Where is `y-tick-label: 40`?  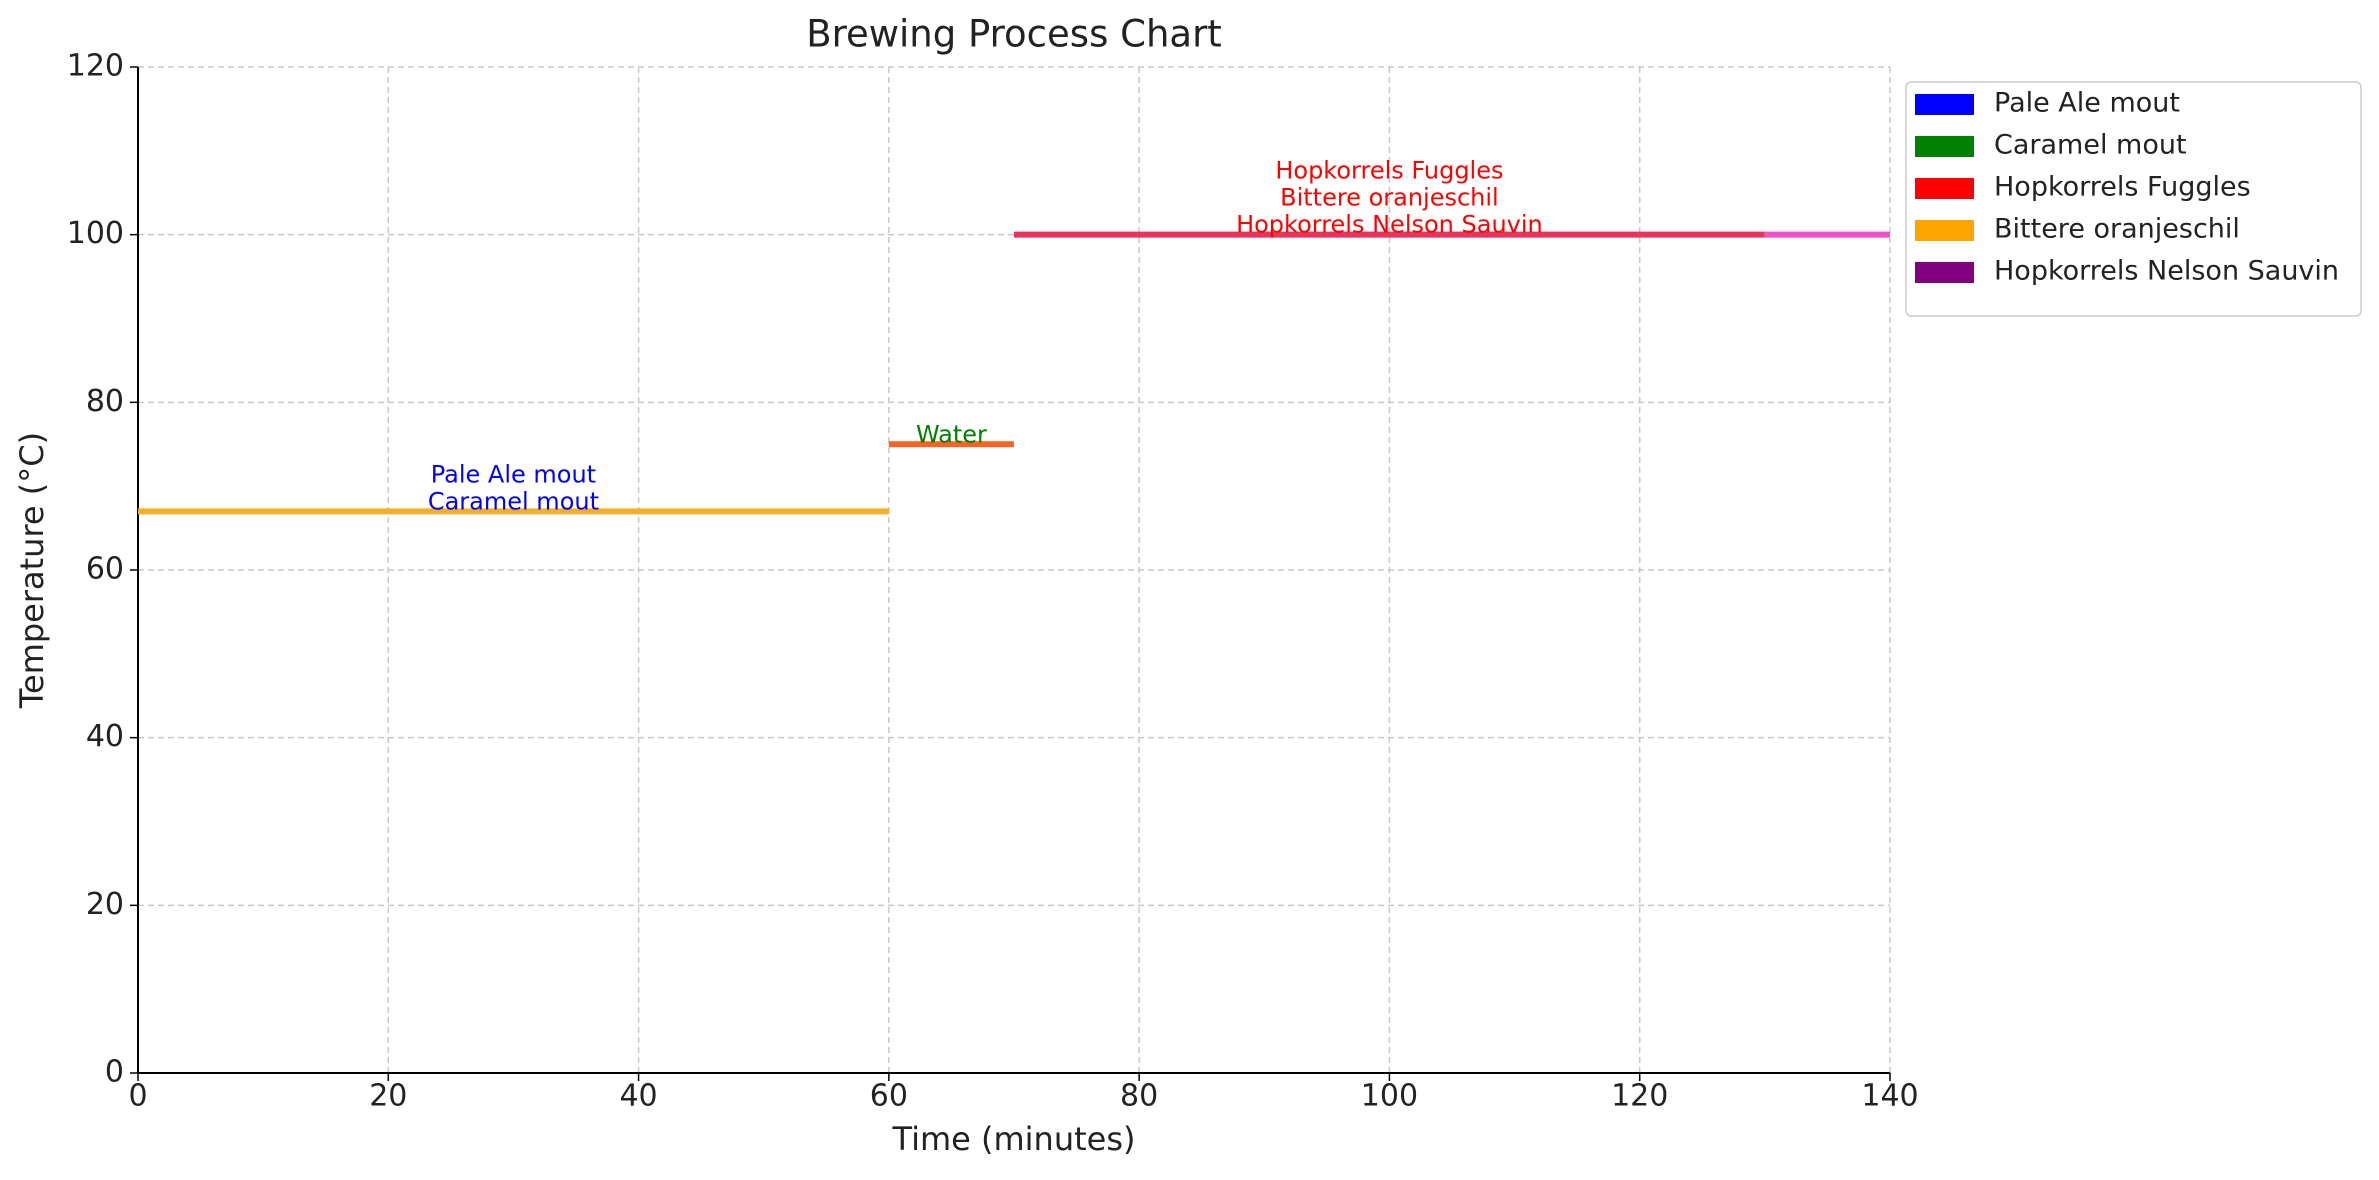
y-tick-label: 40 is located at coordinates (105, 736).